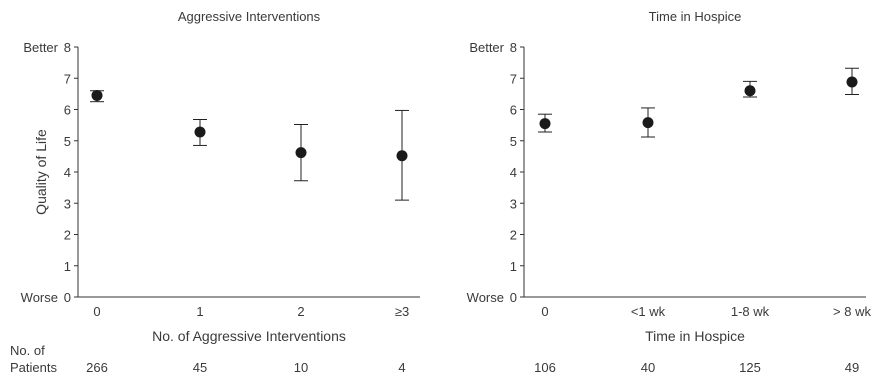 The image size is (875, 379). What do you see at coordinates (750, 367) in the screenshot?
I see `patient-count: 125` at bounding box center [750, 367].